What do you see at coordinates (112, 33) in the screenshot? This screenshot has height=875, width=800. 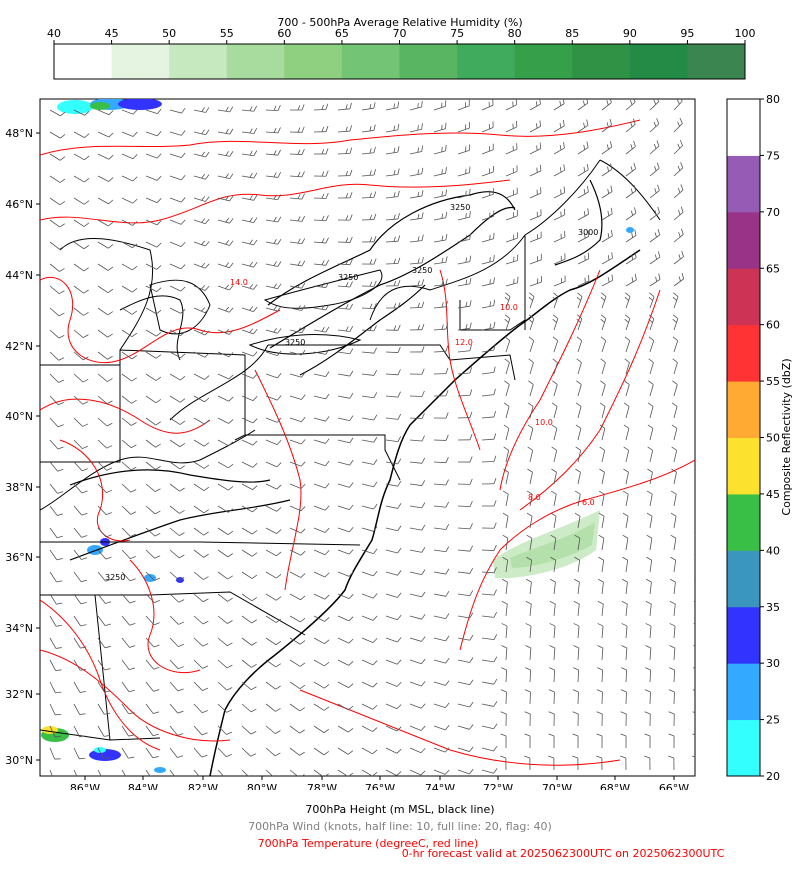 I see `rh-tick-label: 45` at bounding box center [112, 33].